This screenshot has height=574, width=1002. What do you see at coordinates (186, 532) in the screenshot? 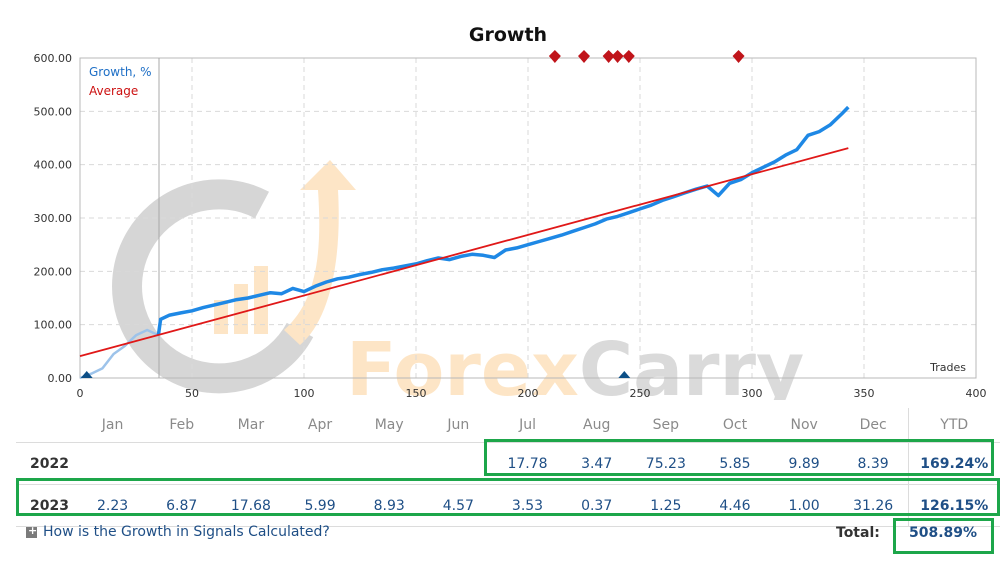
I see `help-link-text: How is the Growth in Signals Calculated?` at bounding box center [186, 532].